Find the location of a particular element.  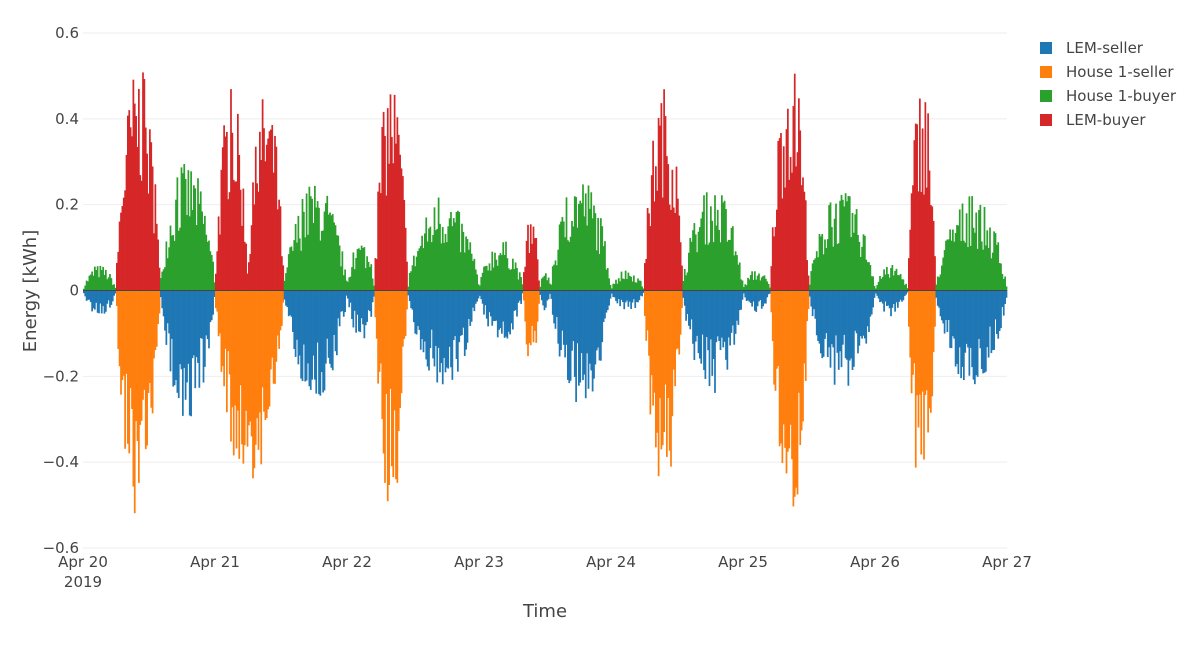

legend-item: House 1-seller is located at coordinates (1107, 72).